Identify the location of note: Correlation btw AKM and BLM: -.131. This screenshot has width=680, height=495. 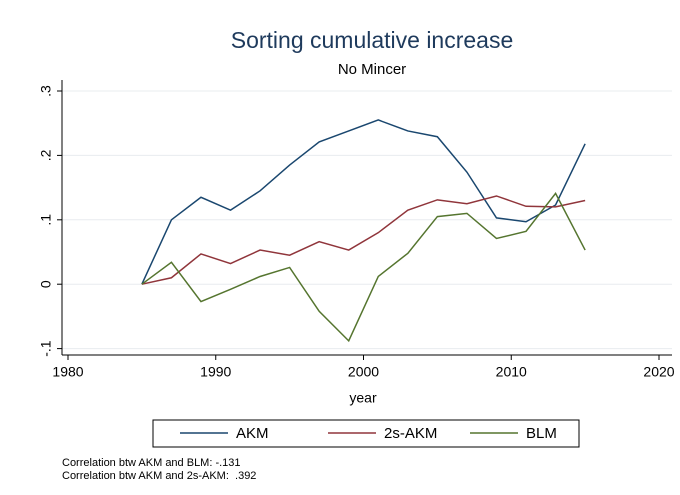
(151, 463).